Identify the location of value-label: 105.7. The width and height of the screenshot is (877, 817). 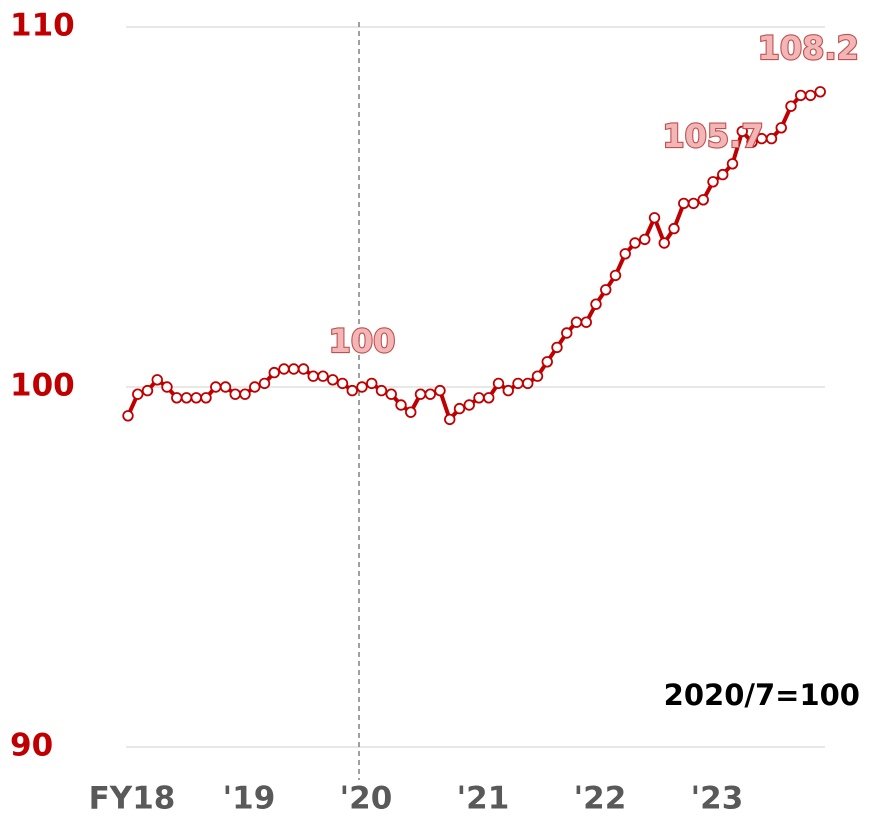
(712, 136).